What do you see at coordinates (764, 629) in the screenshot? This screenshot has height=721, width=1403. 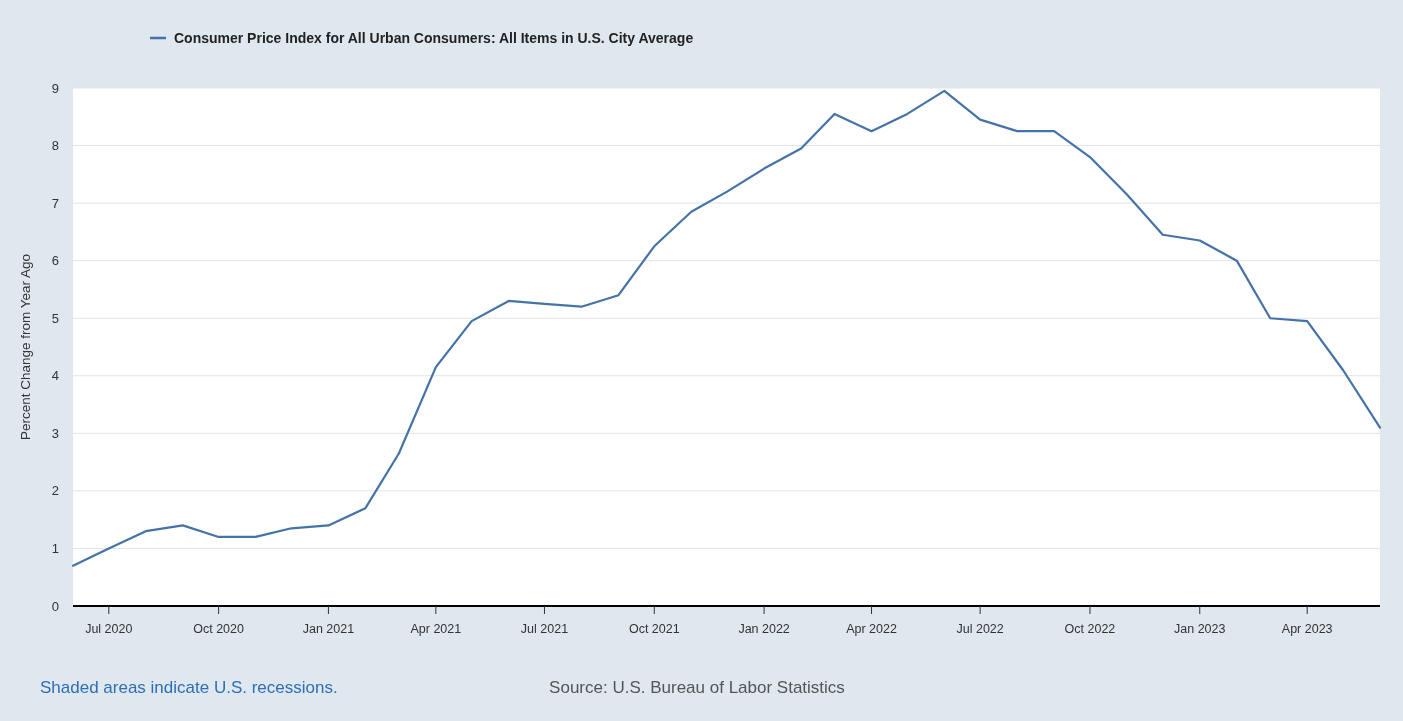 I see `x-tick-label: Jan 2022` at bounding box center [764, 629].